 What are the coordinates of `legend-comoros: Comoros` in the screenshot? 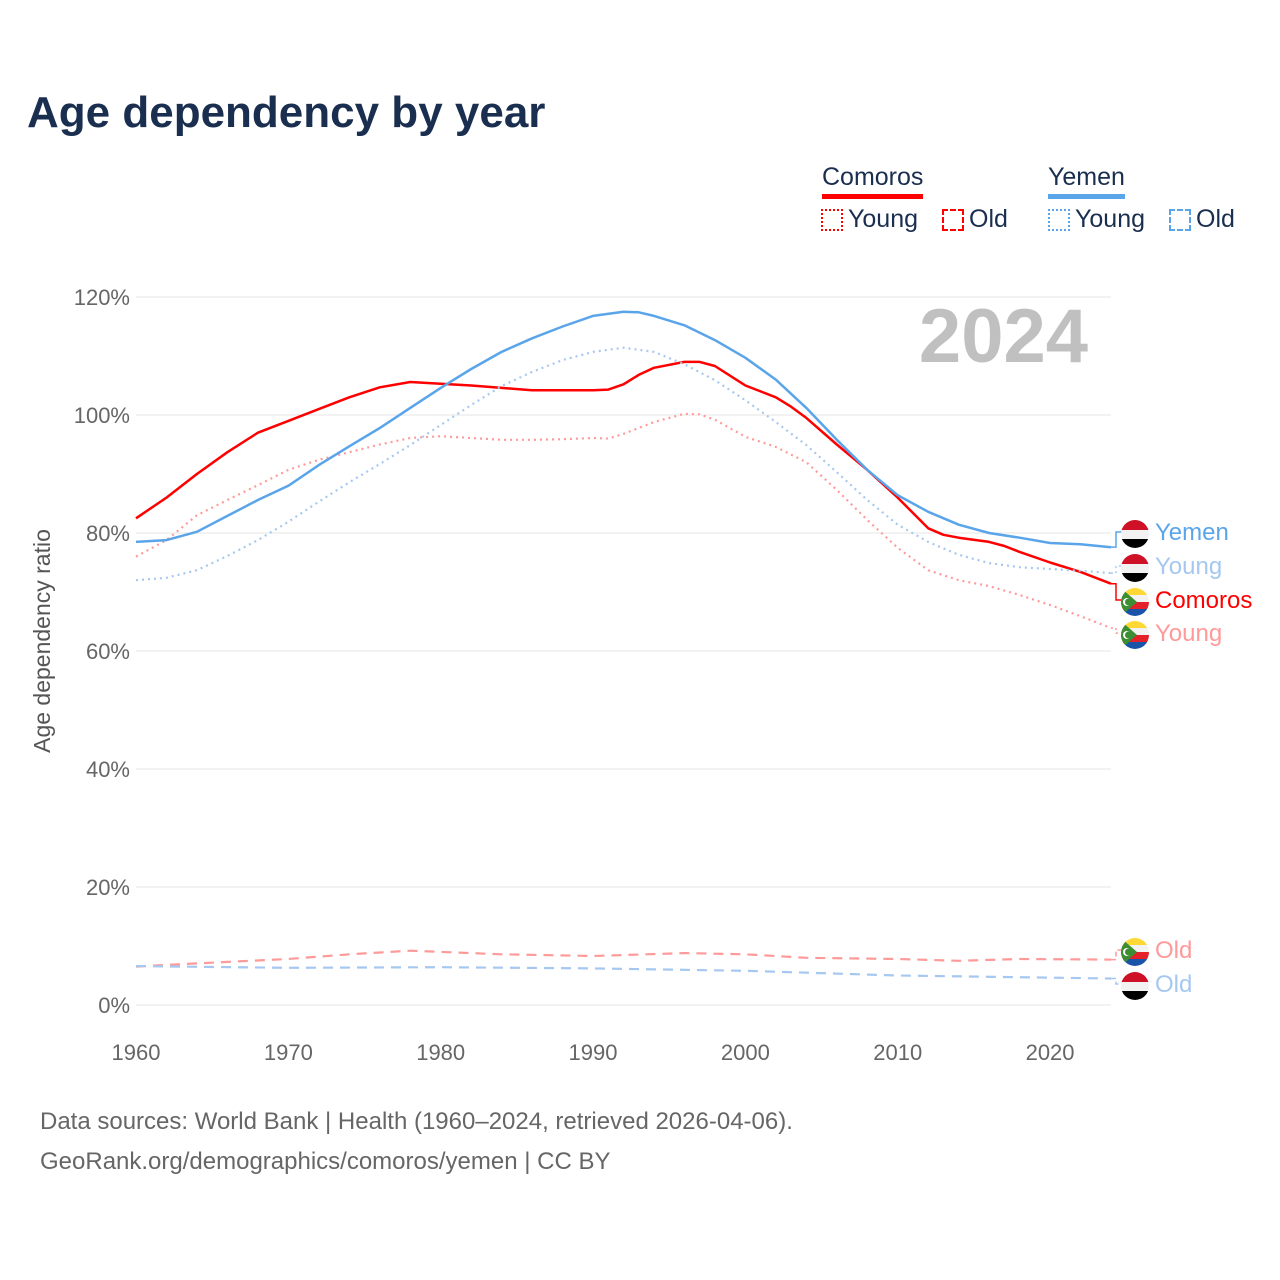 It's located at (873, 181).